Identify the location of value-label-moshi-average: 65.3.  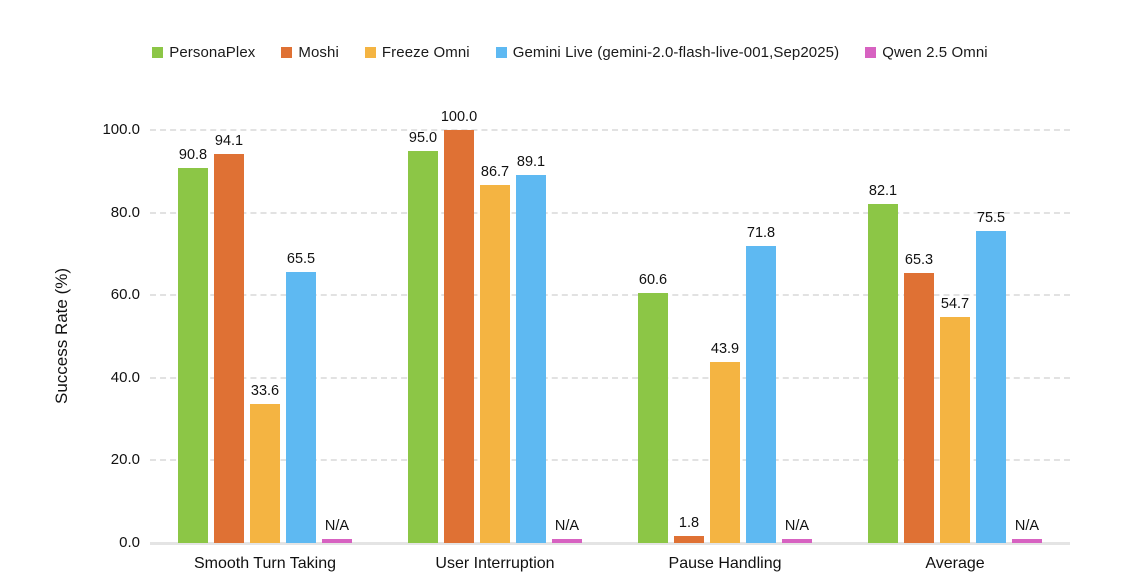
(919, 260).